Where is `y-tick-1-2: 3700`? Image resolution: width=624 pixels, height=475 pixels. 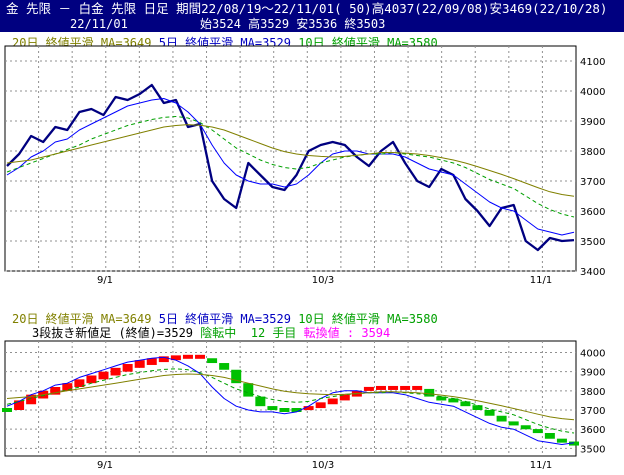 y-tick-1-2: 3700 is located at coordinates (592, 411).